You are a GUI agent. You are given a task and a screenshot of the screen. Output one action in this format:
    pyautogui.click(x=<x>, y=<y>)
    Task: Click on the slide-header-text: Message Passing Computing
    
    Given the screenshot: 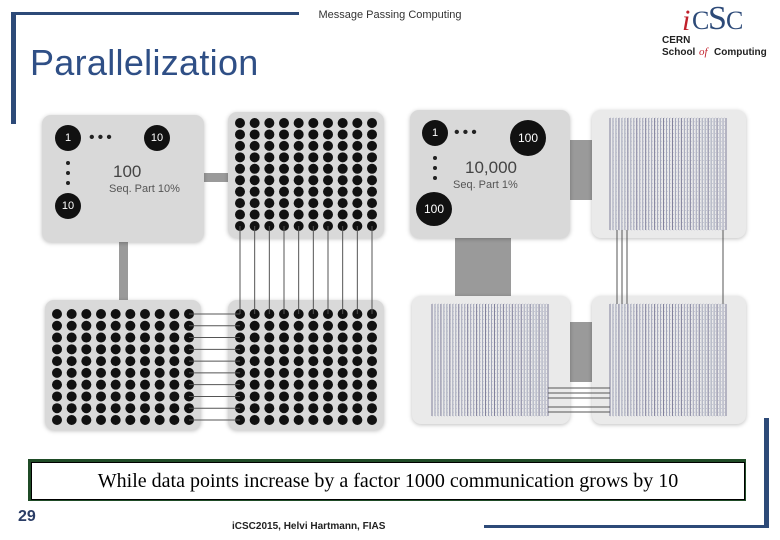 What is the action you would take?
    pyautogui.click(x=390, y=15)
    